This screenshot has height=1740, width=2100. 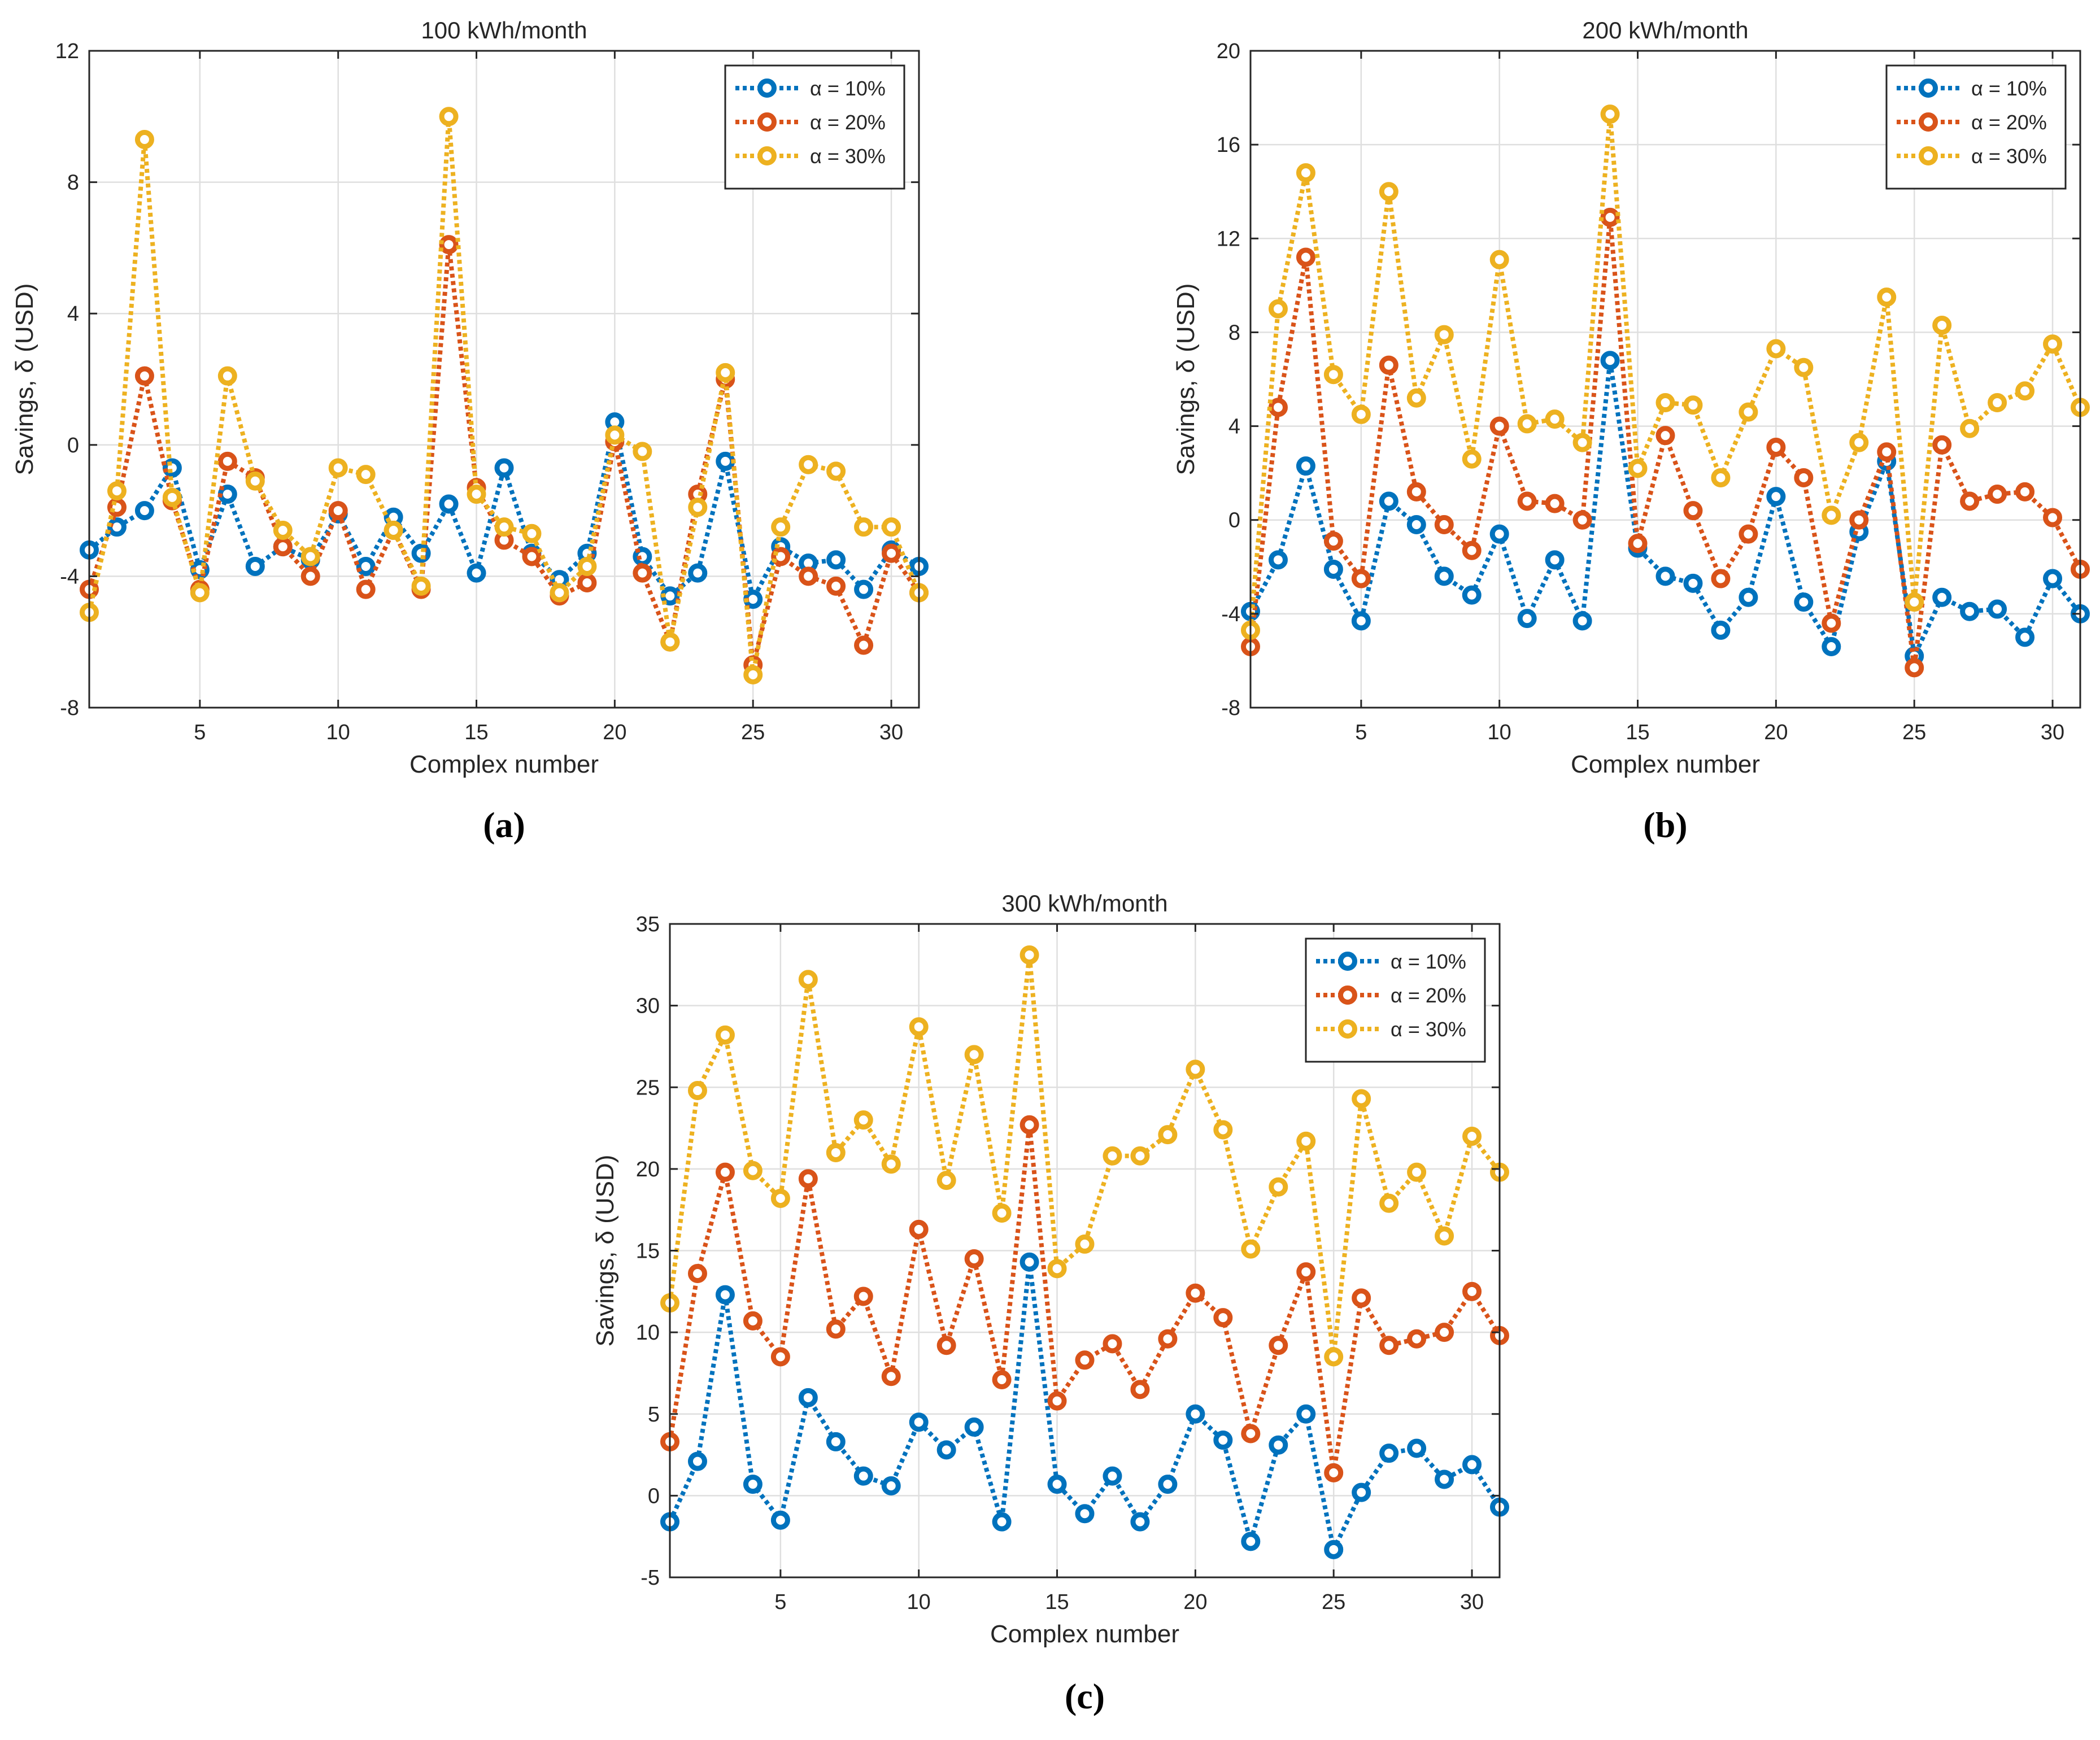 What do you see at coordinates (73, 314) in the screenshot?
I see `y-tick-label: 4` at bounding box center [73, 314].